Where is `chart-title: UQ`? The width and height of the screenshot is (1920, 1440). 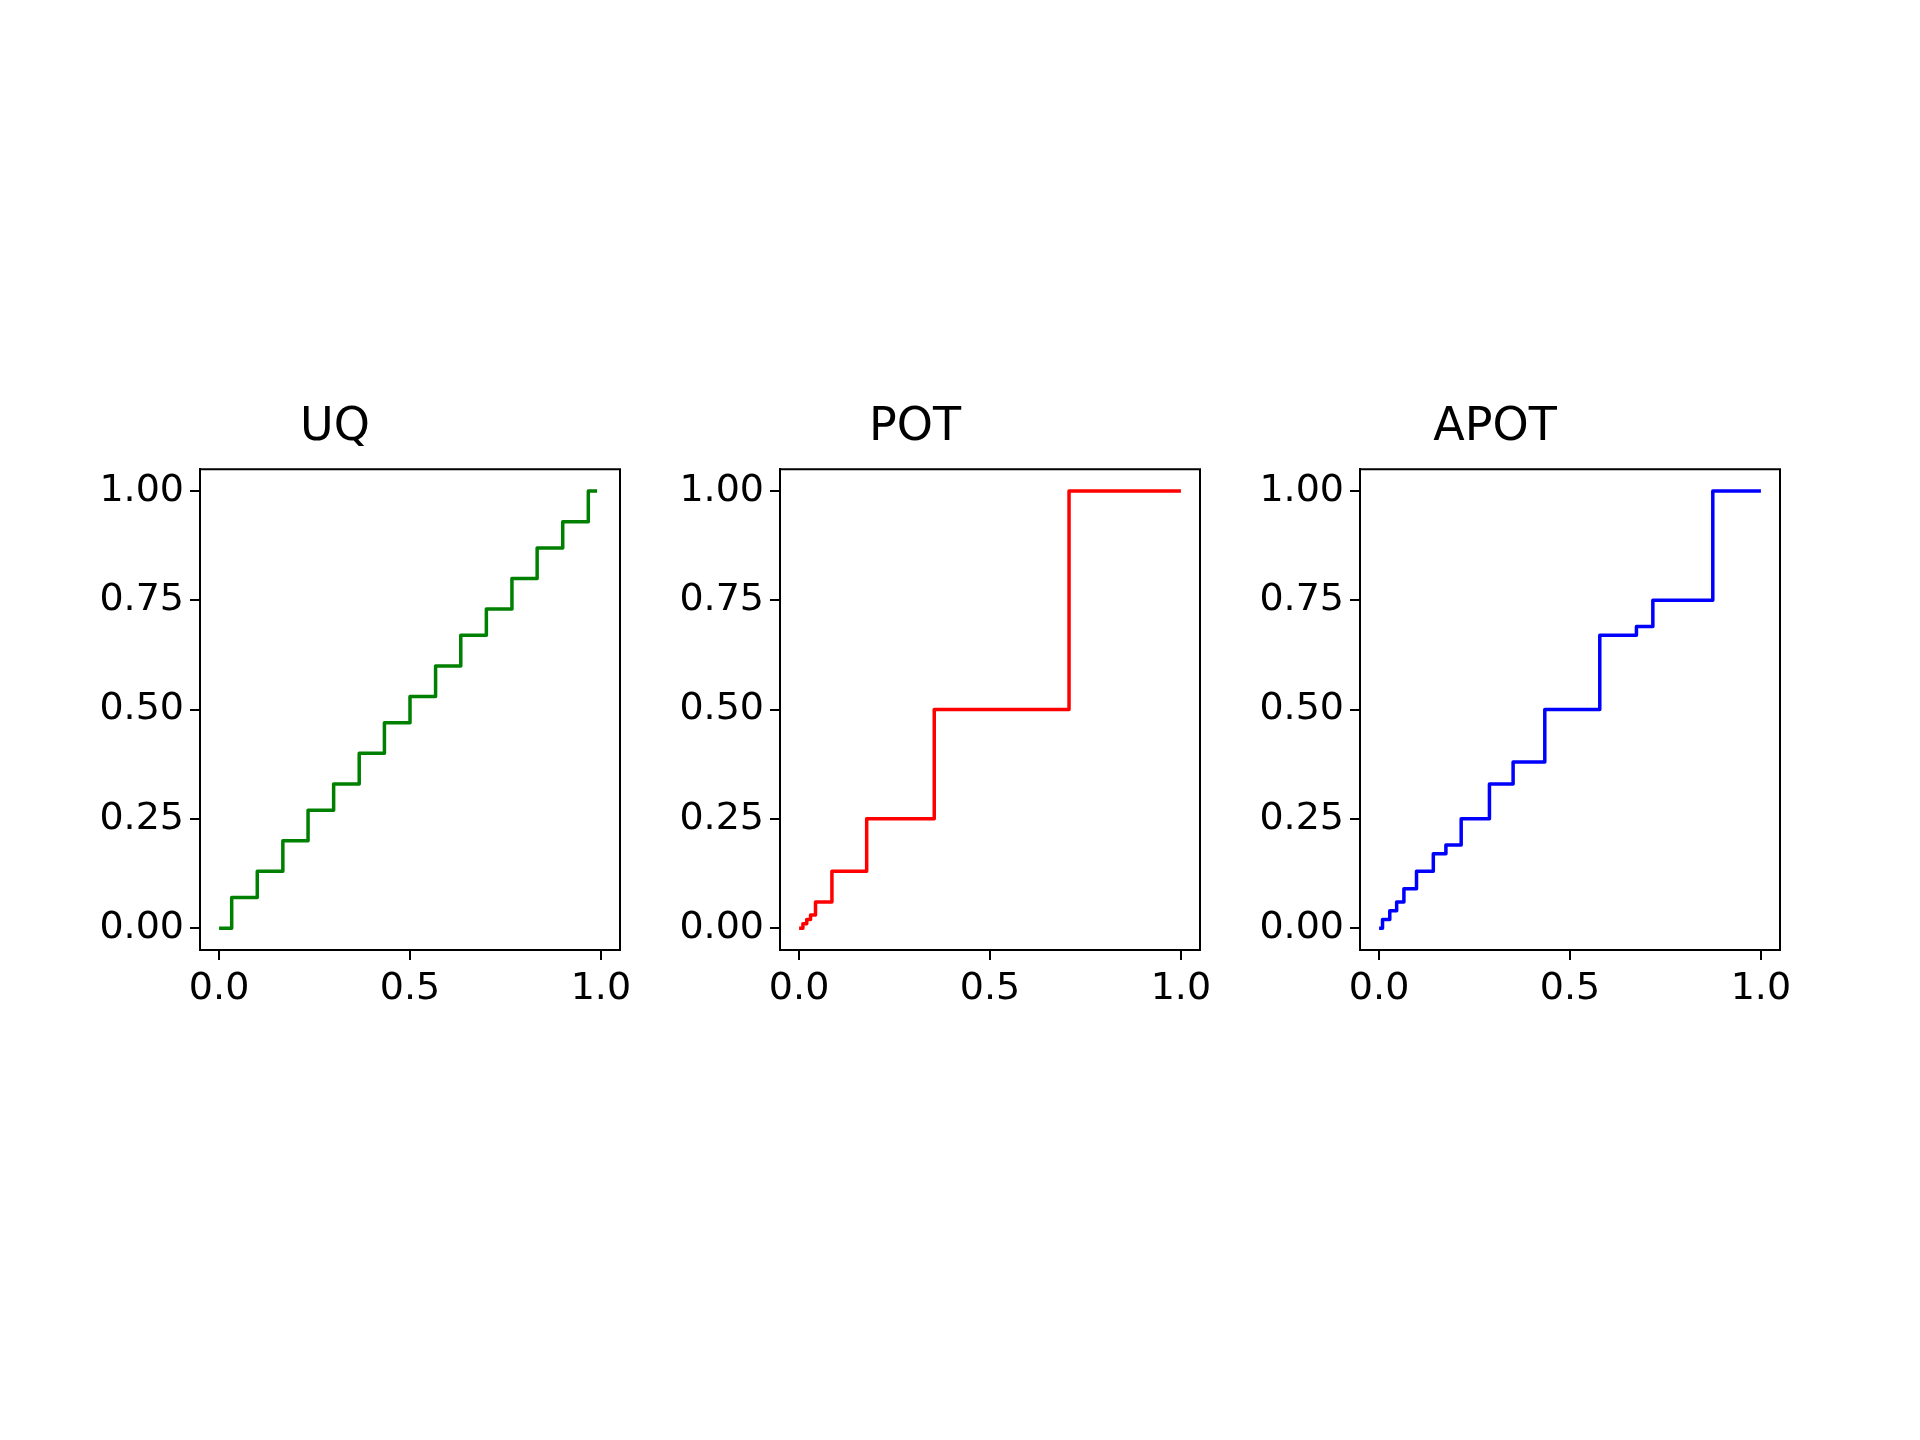
chart-title: UQ is located at coordinates (335, 423).